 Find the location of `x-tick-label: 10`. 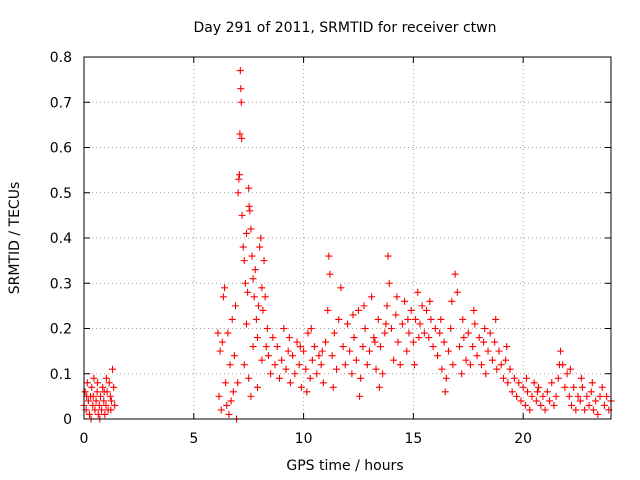

x-tick-label: 10 is located at coordinates (304, 439).